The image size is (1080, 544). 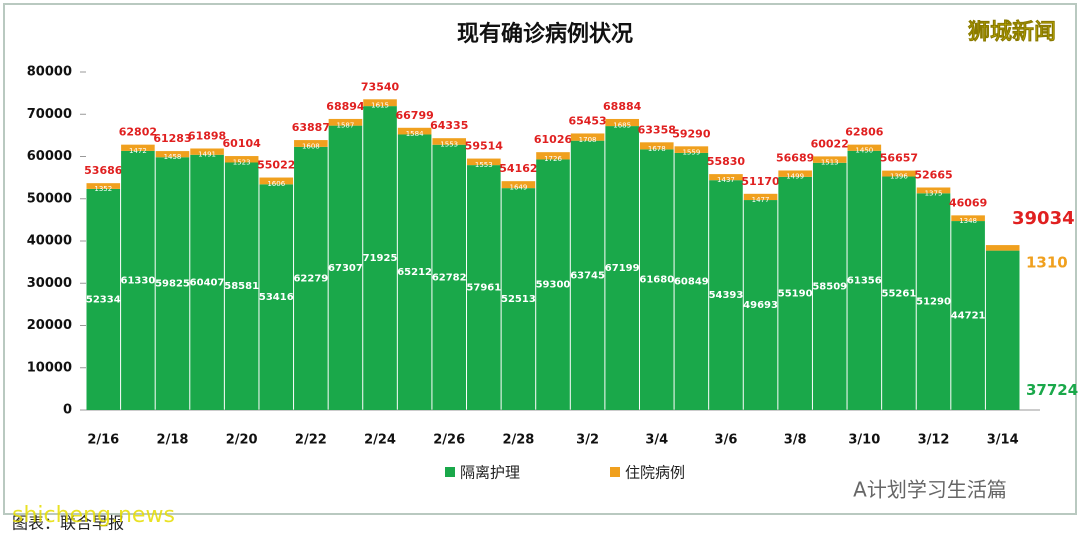 I want to click on segment-label: 1559, so click(x=691, y=153).